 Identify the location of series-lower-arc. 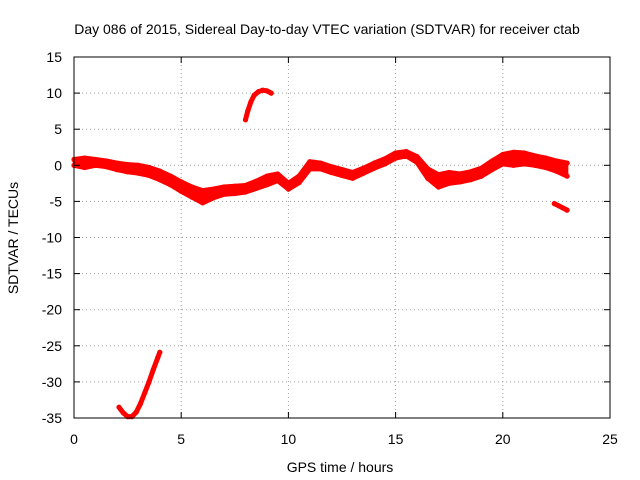
(139, 384).